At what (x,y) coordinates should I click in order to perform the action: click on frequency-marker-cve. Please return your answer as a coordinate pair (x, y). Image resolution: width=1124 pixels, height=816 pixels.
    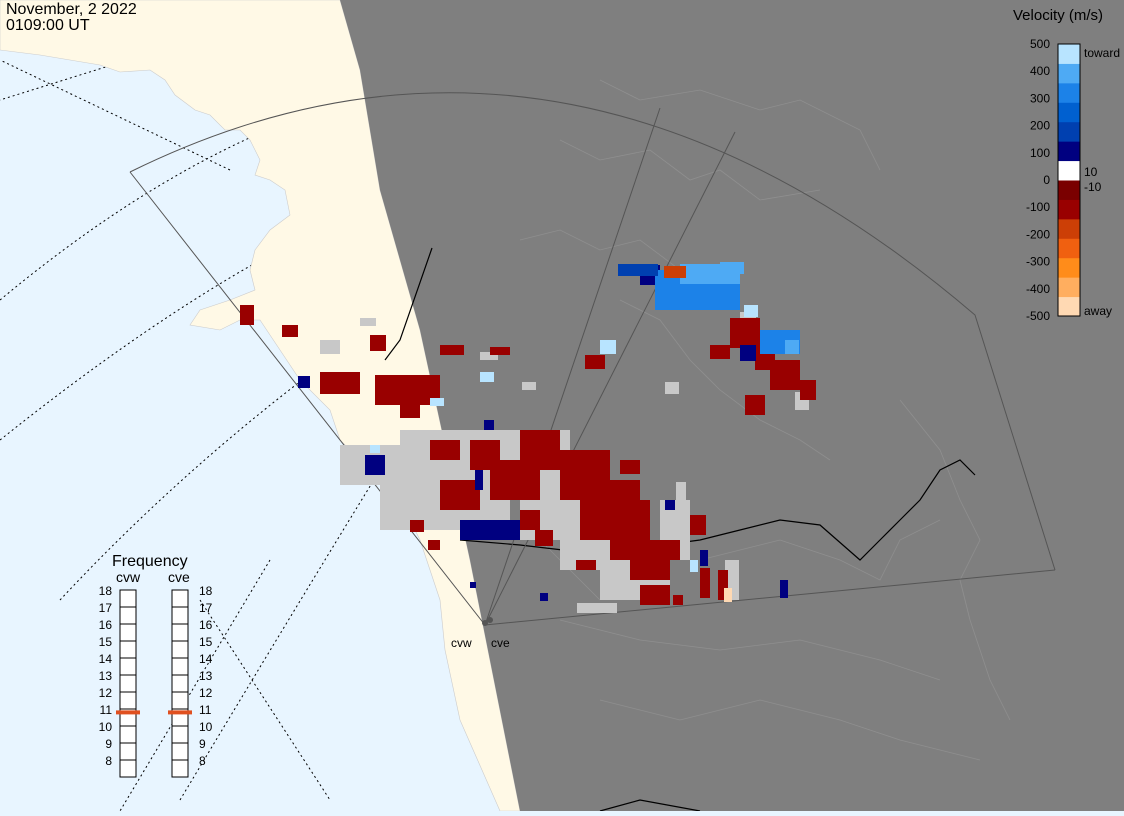
    Looking at the image, I should click on (180, 712).